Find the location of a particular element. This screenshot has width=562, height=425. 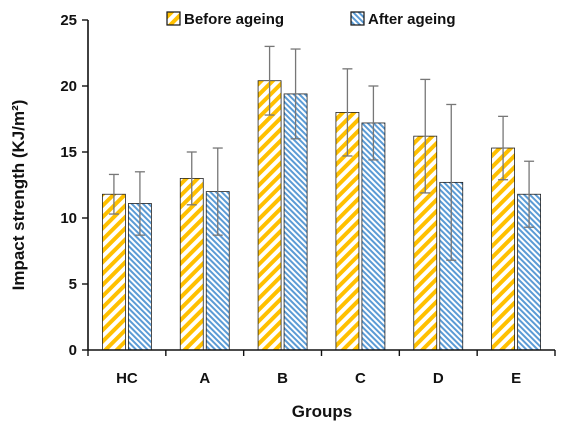

y-ticks: 0 5 10 15 20 25 is located at coordinates (74, 185).